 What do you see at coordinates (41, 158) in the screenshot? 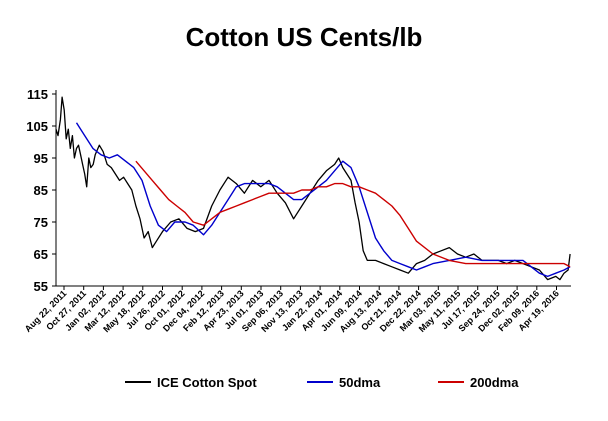
I see `y-tick-label: 95` at bounding box center [41, 158].